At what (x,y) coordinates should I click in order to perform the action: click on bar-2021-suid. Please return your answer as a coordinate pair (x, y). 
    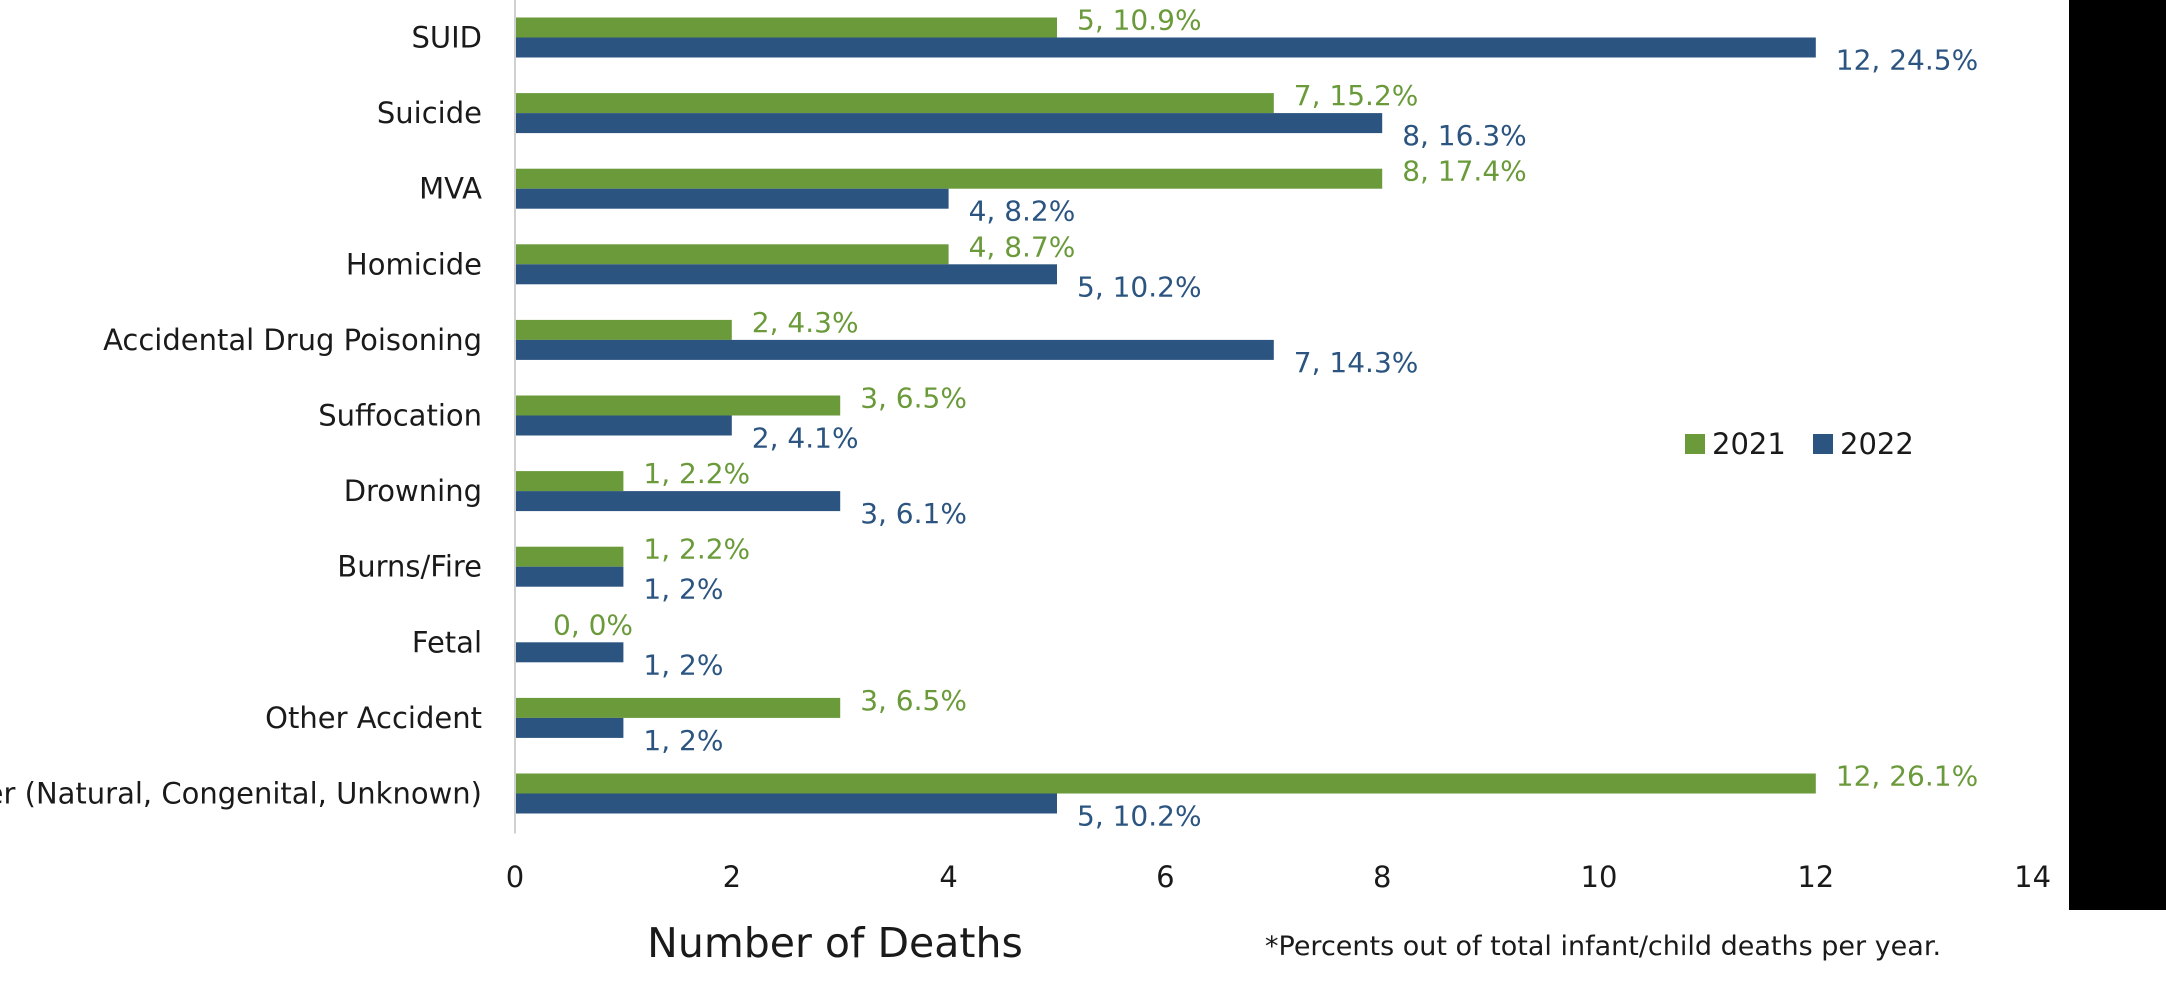
    Looking at the image, I should click on (786, 27).